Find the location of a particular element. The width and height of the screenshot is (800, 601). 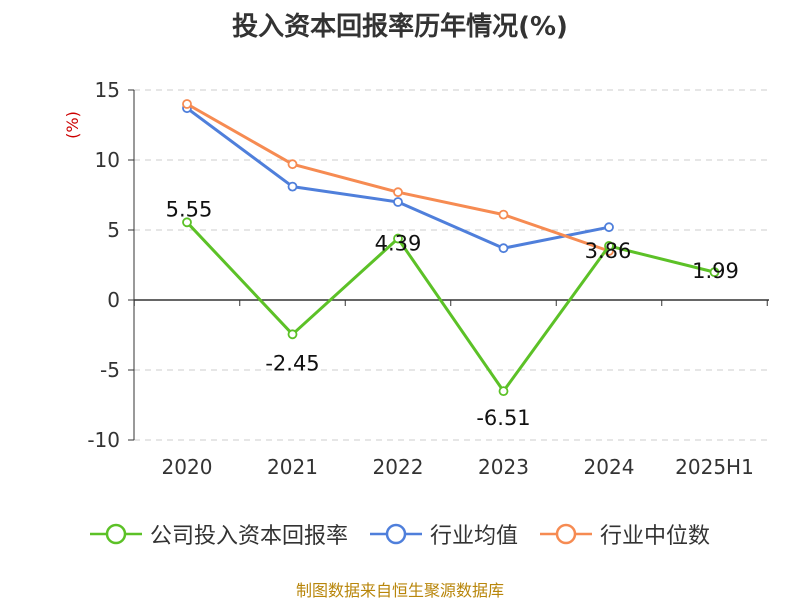

y-tick-label: -5 is located at coordinates (110, 370).